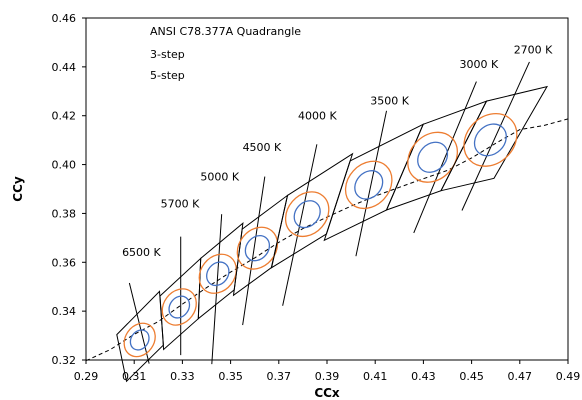 Image resolution: width=582 pixels, height=400 pixels. I want to click on x-tick-label: 0.45, so click(471, 376).